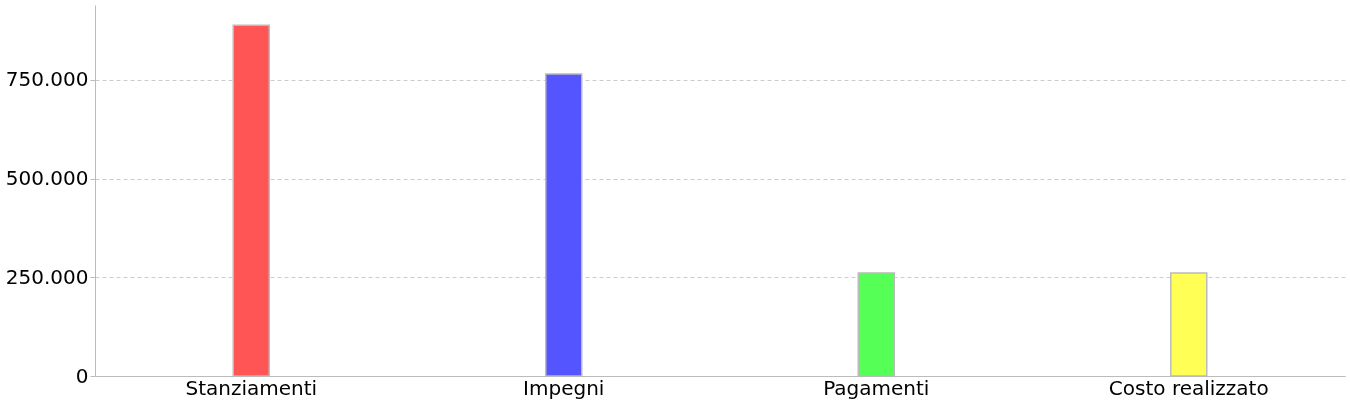  I want to click on y-tick-label: 500.000, so click(47, 178).